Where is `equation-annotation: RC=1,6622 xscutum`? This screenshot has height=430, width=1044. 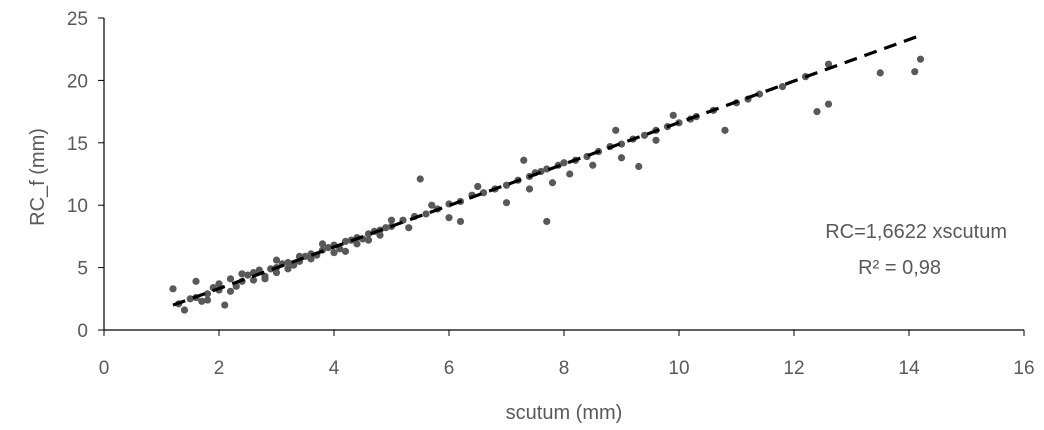 equation-annotation: RC=1,6622 xscutum is located at coordinates (916, 232).